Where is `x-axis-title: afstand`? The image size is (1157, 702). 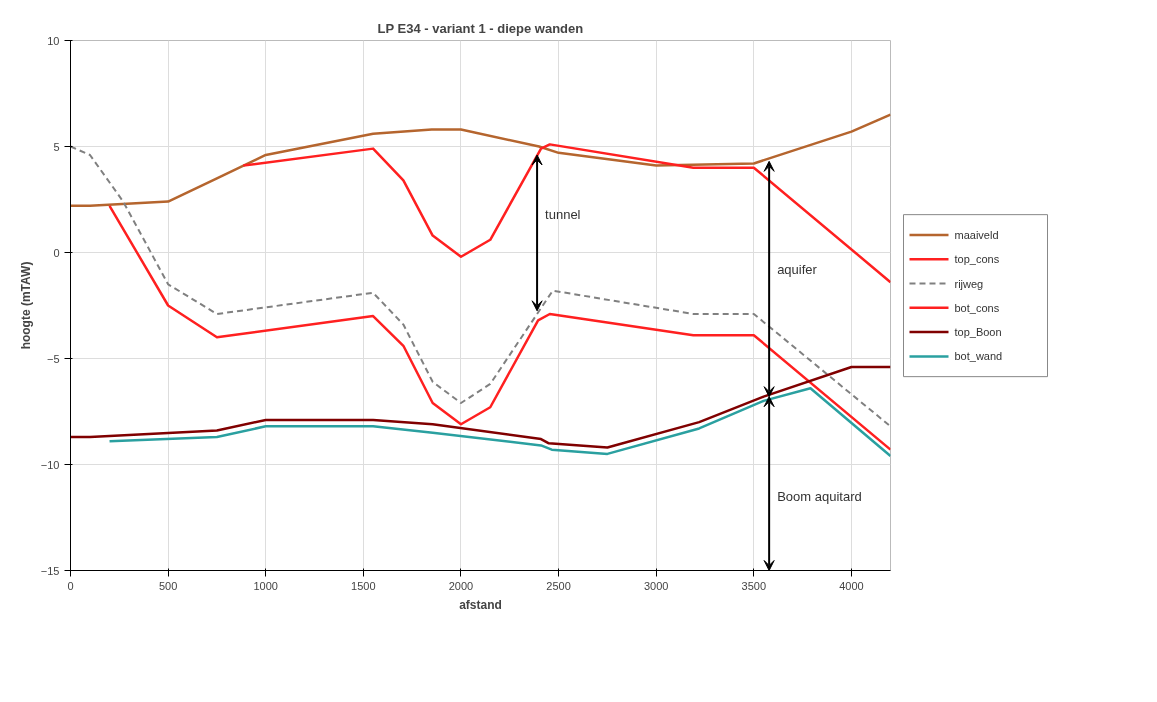 x-axis-title: afstand is located at coordinates (480, 604).